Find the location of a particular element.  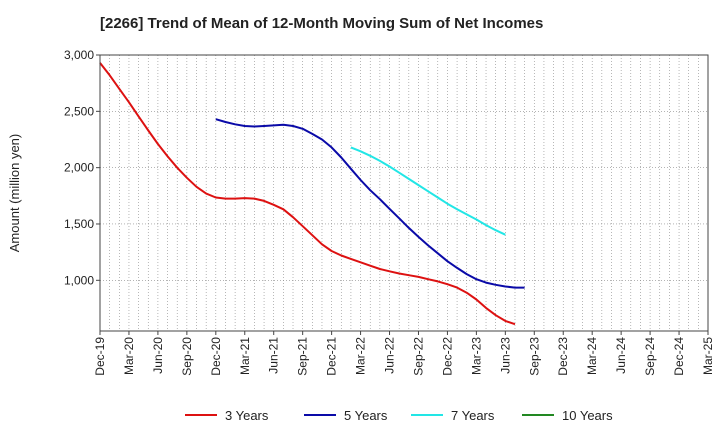

y-tick-label: 1,000 is located at coordinates (79, 280).